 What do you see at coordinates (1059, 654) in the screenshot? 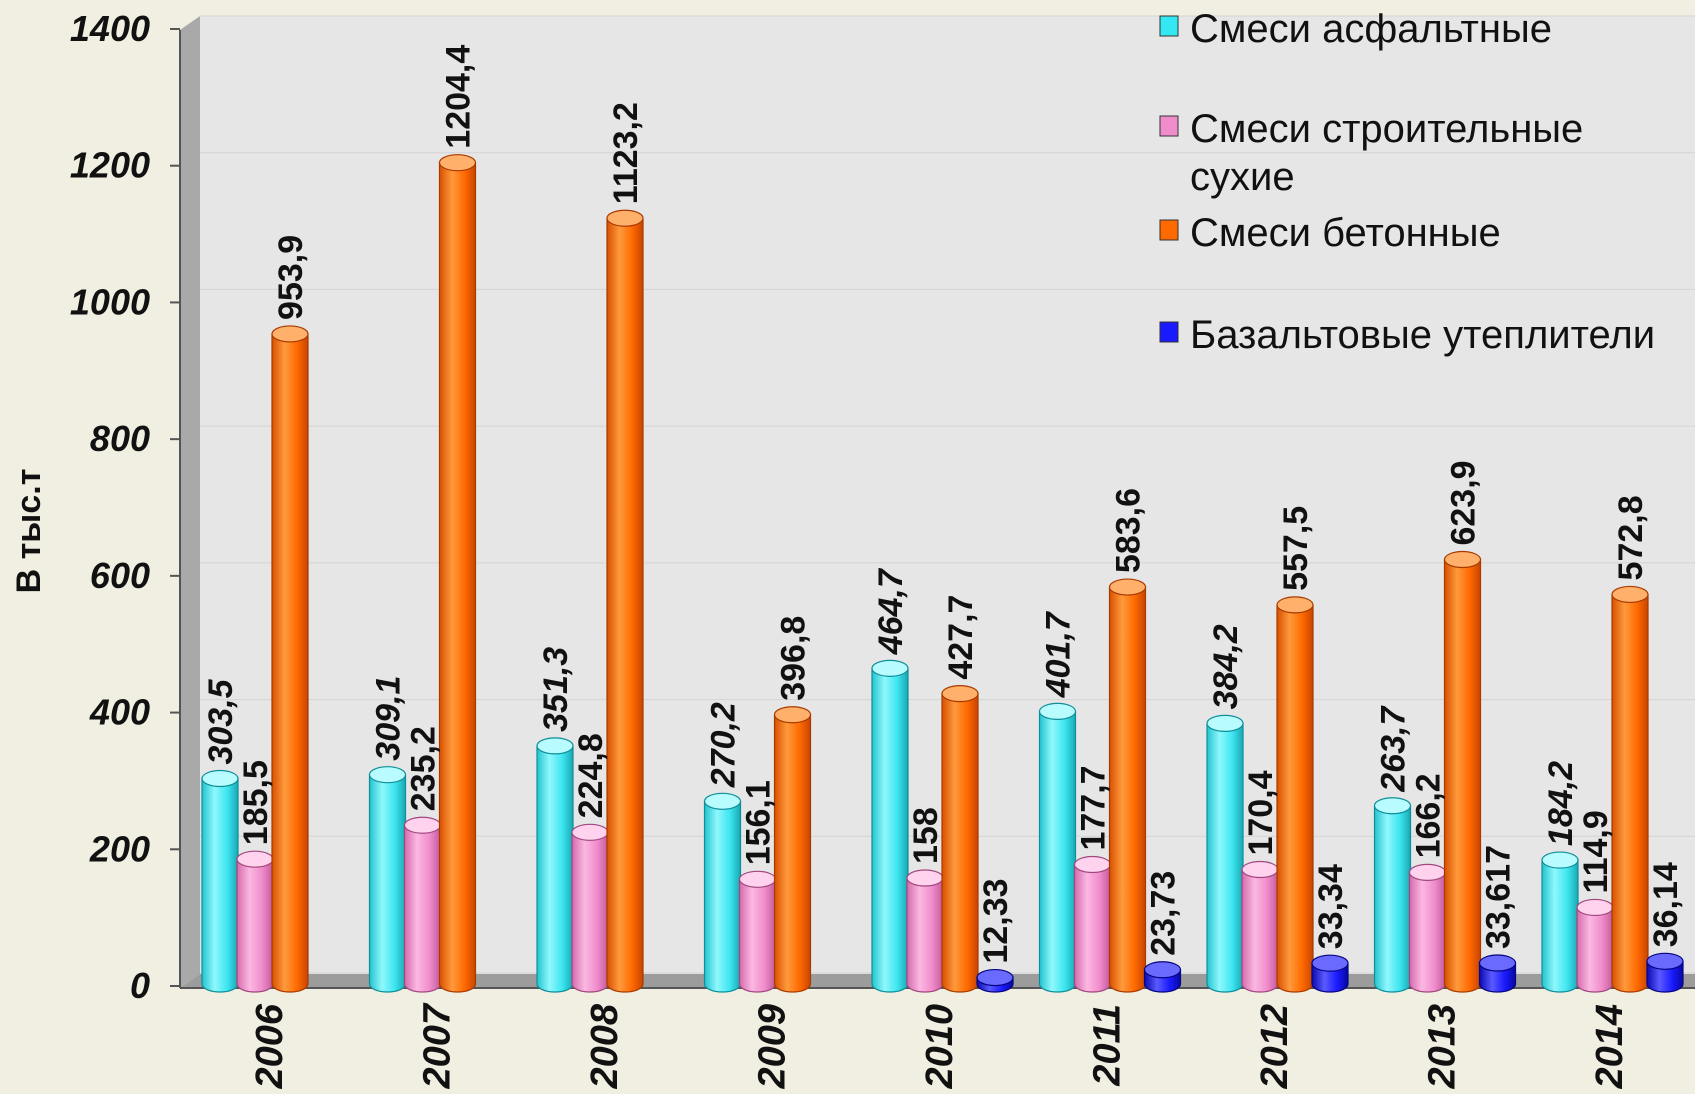
I see `data-label: 401,7` at bounding box center [1059, 654].